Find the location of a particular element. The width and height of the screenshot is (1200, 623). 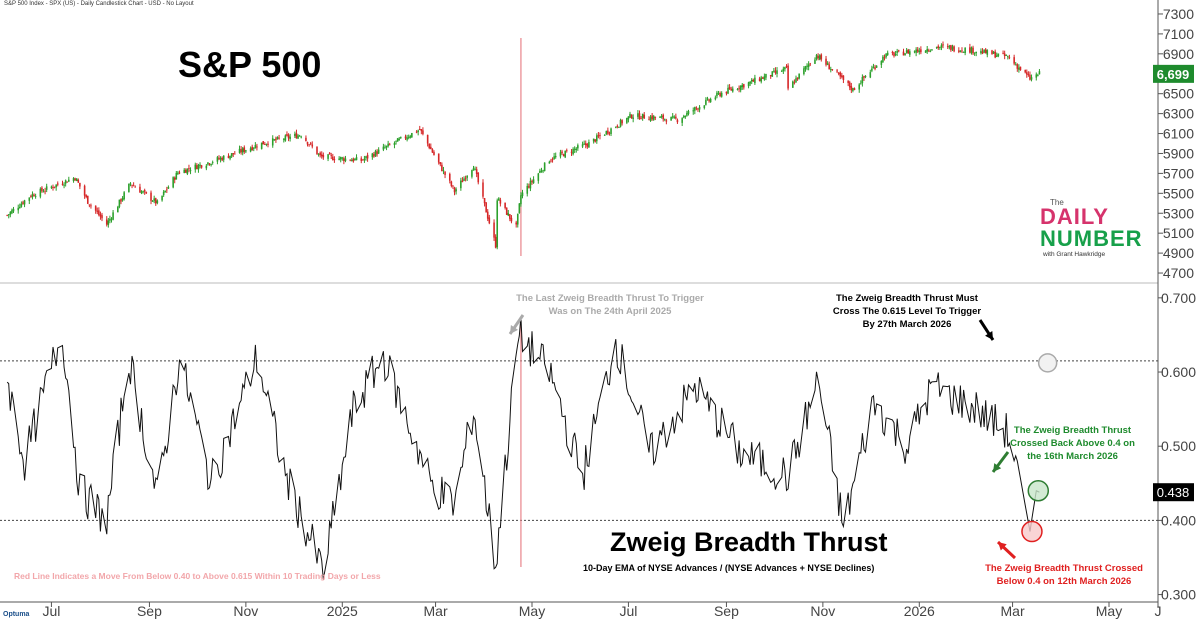

spx-y-tick-label: 5700 is located at coordinates (1178, 173).